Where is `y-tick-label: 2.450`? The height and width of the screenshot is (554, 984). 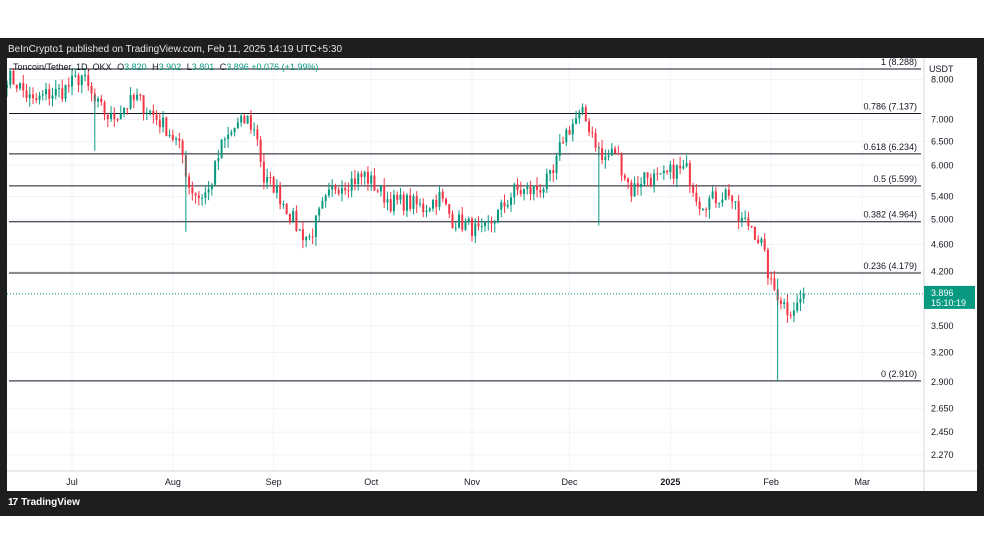 y-tick-label: 2.450 is located at coordinates (942, 432).